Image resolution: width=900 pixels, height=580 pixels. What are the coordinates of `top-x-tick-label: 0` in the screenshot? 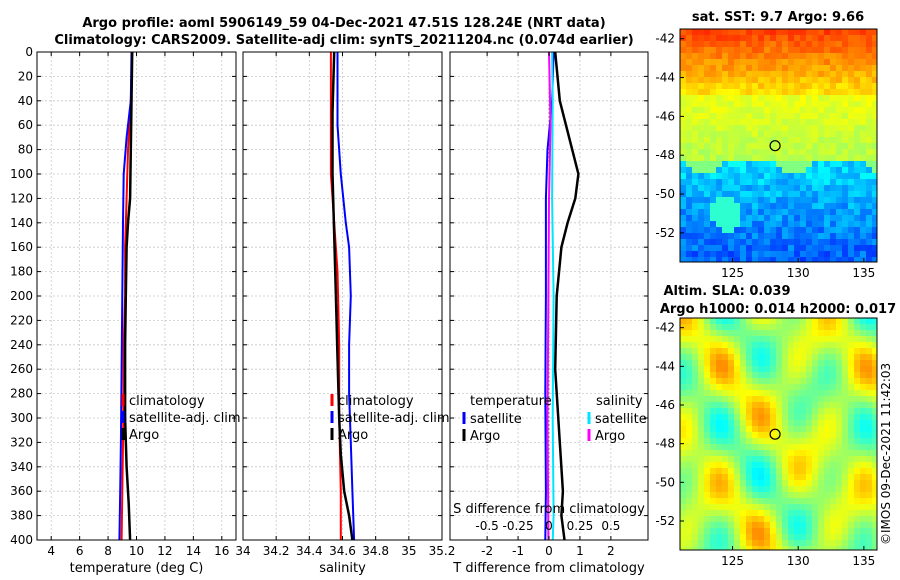 It's located at (549, 526).